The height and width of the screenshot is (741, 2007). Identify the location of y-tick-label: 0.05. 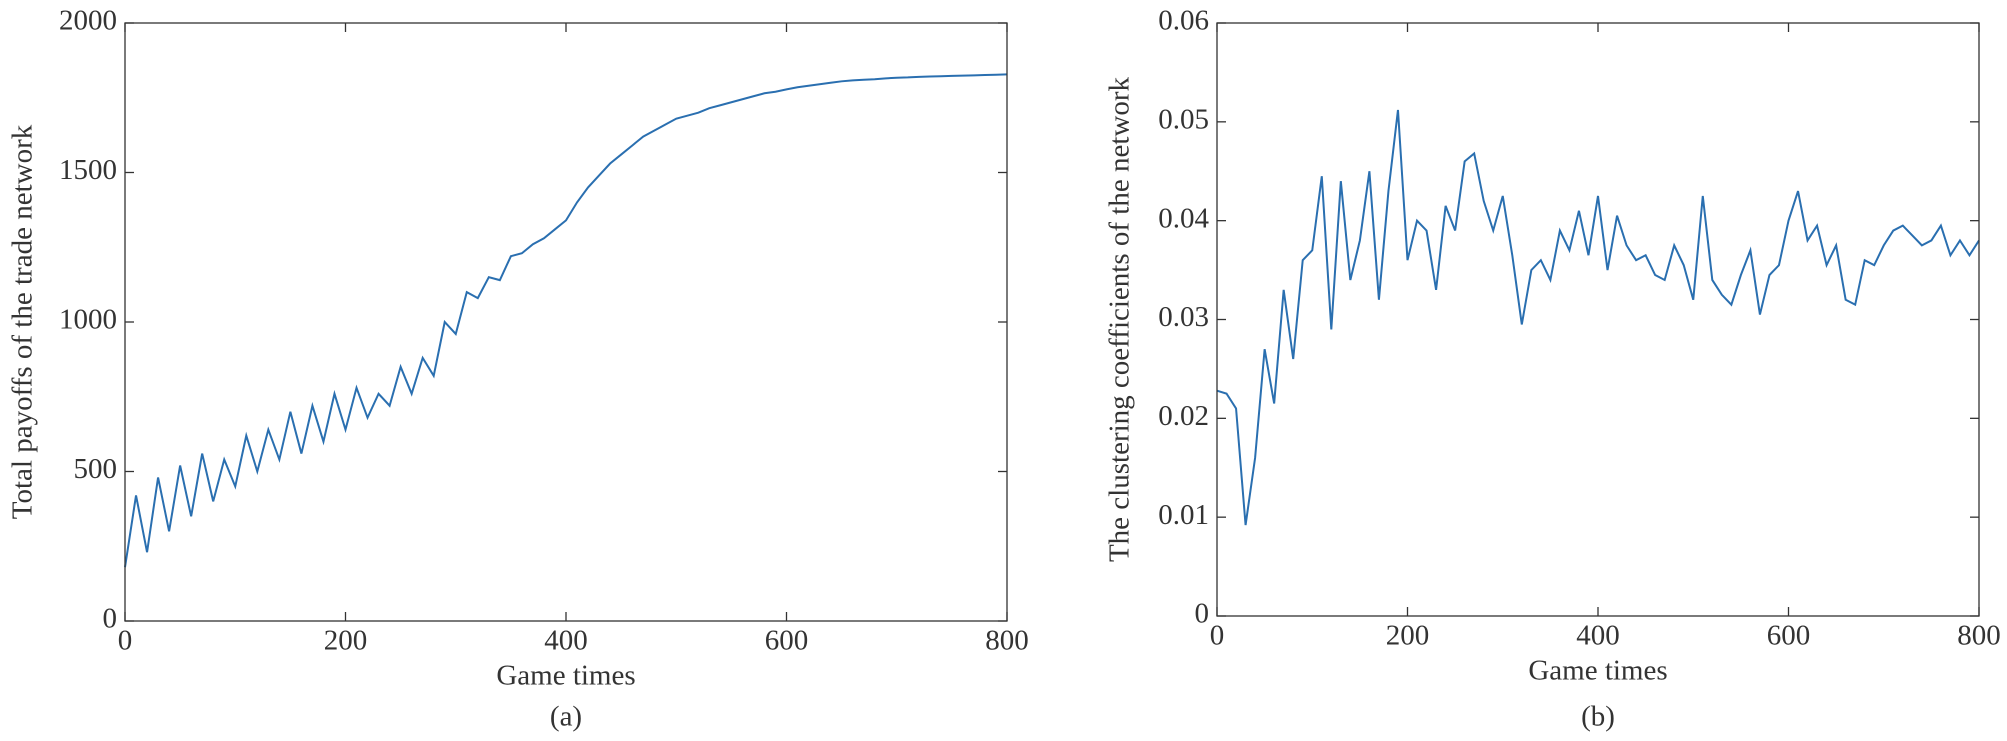
(1183, 119).